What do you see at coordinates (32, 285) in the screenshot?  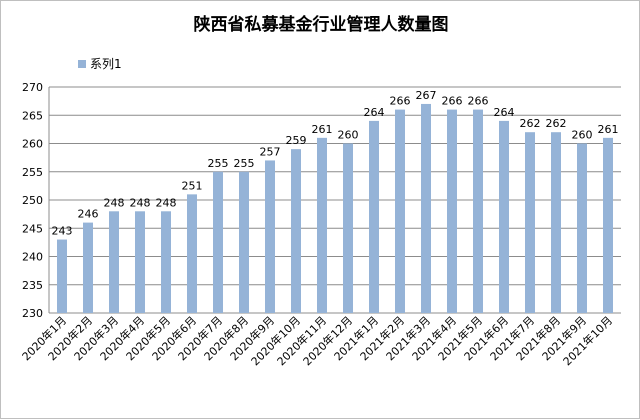 I see `y-tick-label: 235` at bounding box center [32, 285].